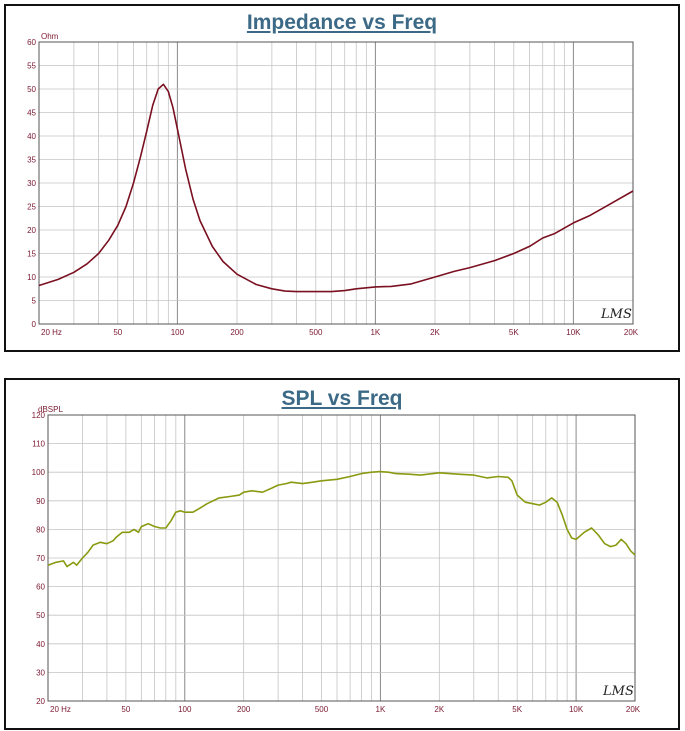  What do you see at coordinates (40, 501) in the screenshot?
I see `y-tick-label: 90` at bounding box center [40, 501].